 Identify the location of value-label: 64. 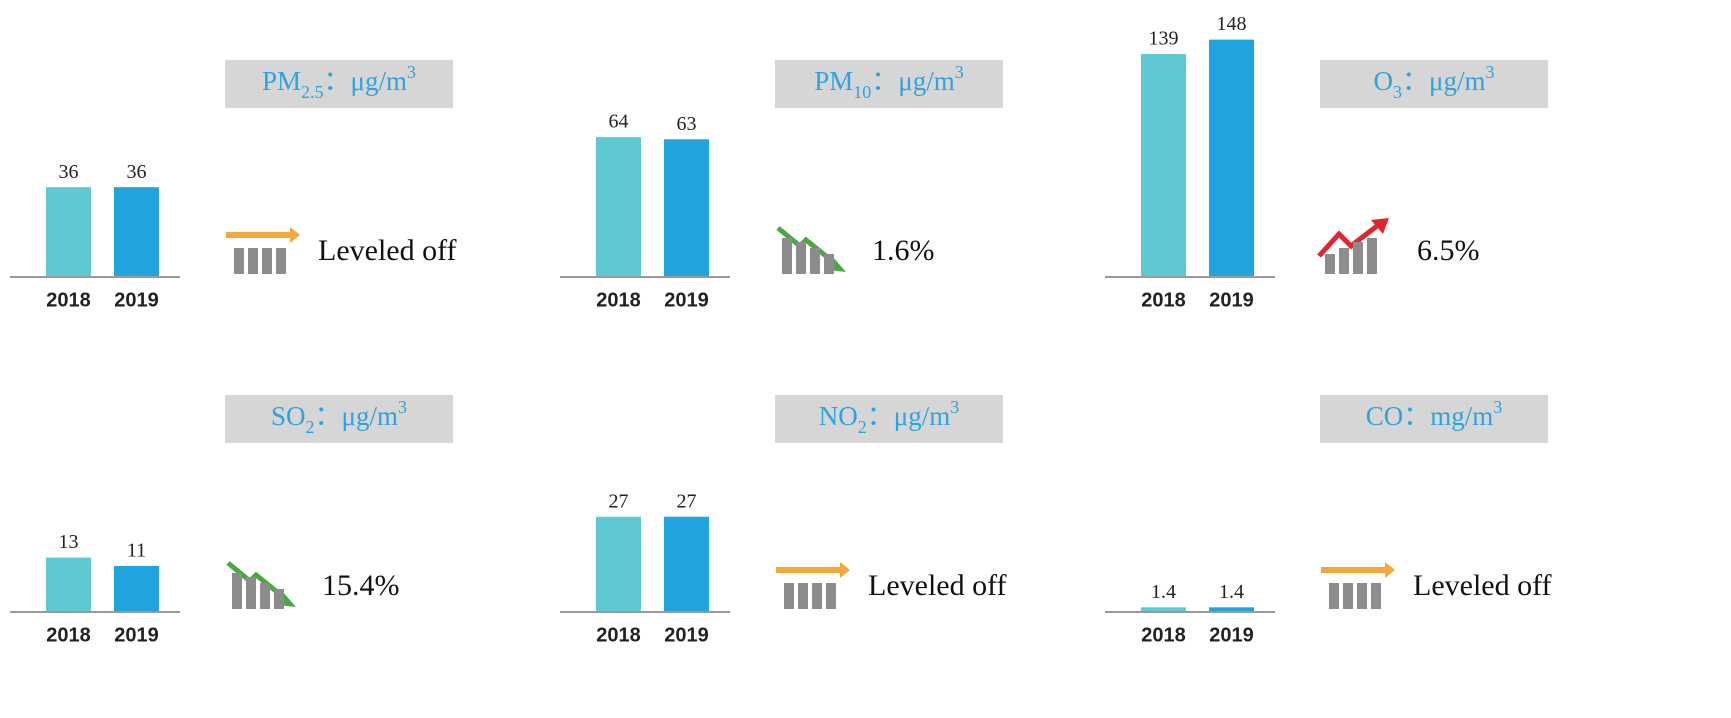
(619, 122).